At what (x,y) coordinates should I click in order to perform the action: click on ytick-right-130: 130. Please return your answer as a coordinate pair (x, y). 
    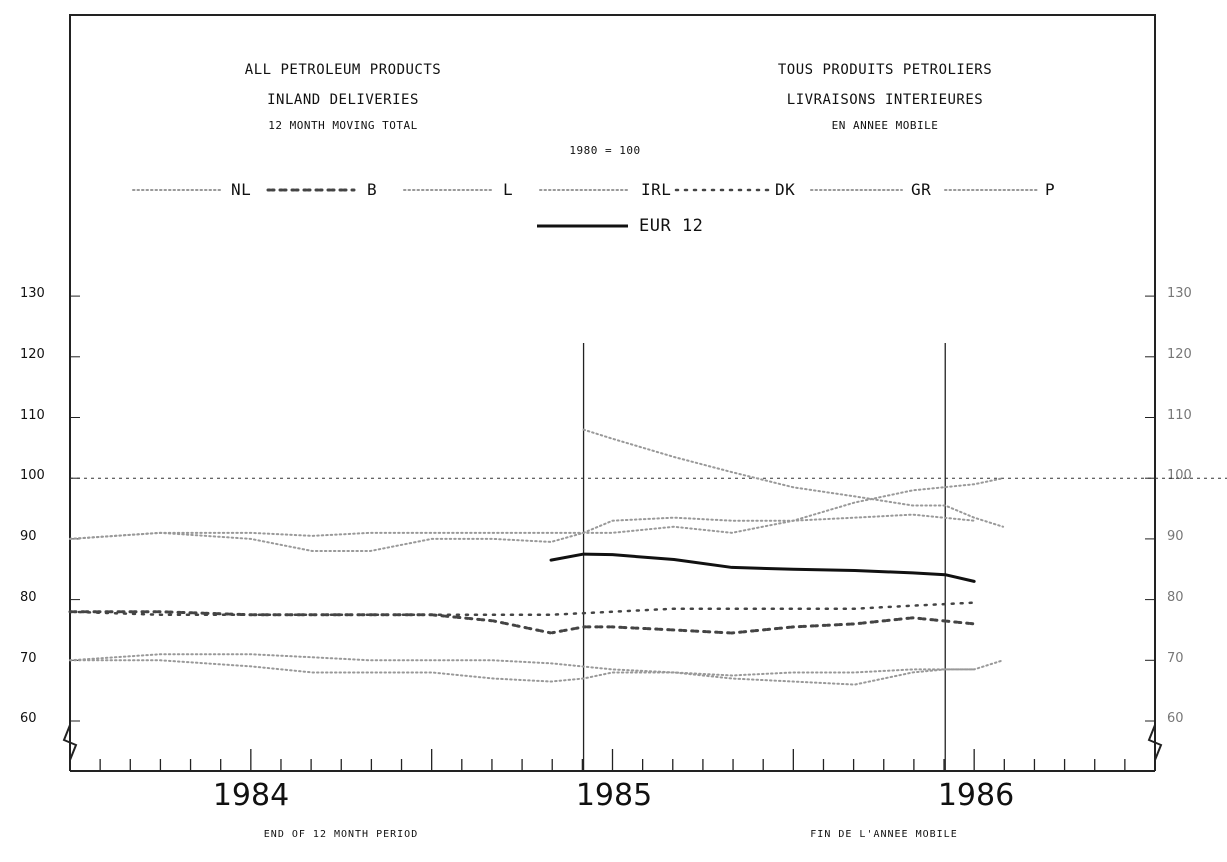
    Looking at the image, I should click on (1179, 293).